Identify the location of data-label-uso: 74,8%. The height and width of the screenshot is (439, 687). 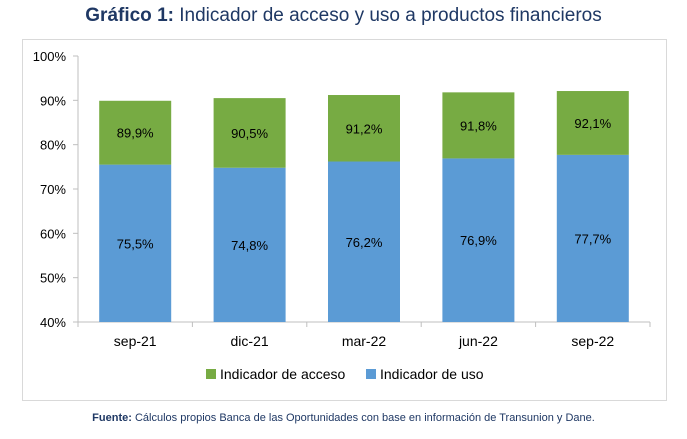
(249, 245).